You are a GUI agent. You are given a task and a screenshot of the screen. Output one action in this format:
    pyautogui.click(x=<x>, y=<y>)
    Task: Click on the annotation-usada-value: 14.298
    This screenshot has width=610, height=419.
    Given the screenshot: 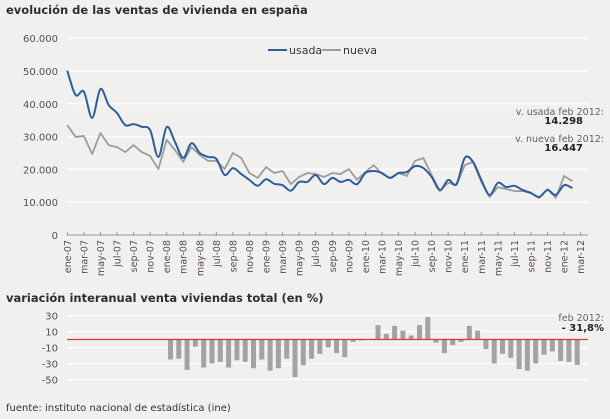 What is the action you would take?
    pyautogui.click(x=563, y=121)
    